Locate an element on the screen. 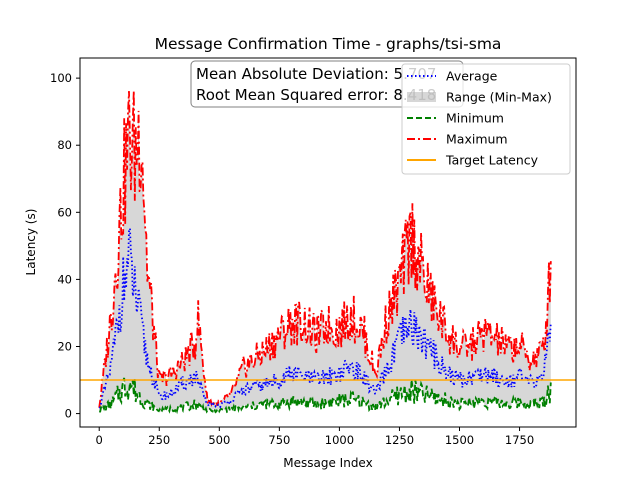 The height and width of the screenshot is (480, 640). x-tick-label: 750 is located at coordinates (279, 440).